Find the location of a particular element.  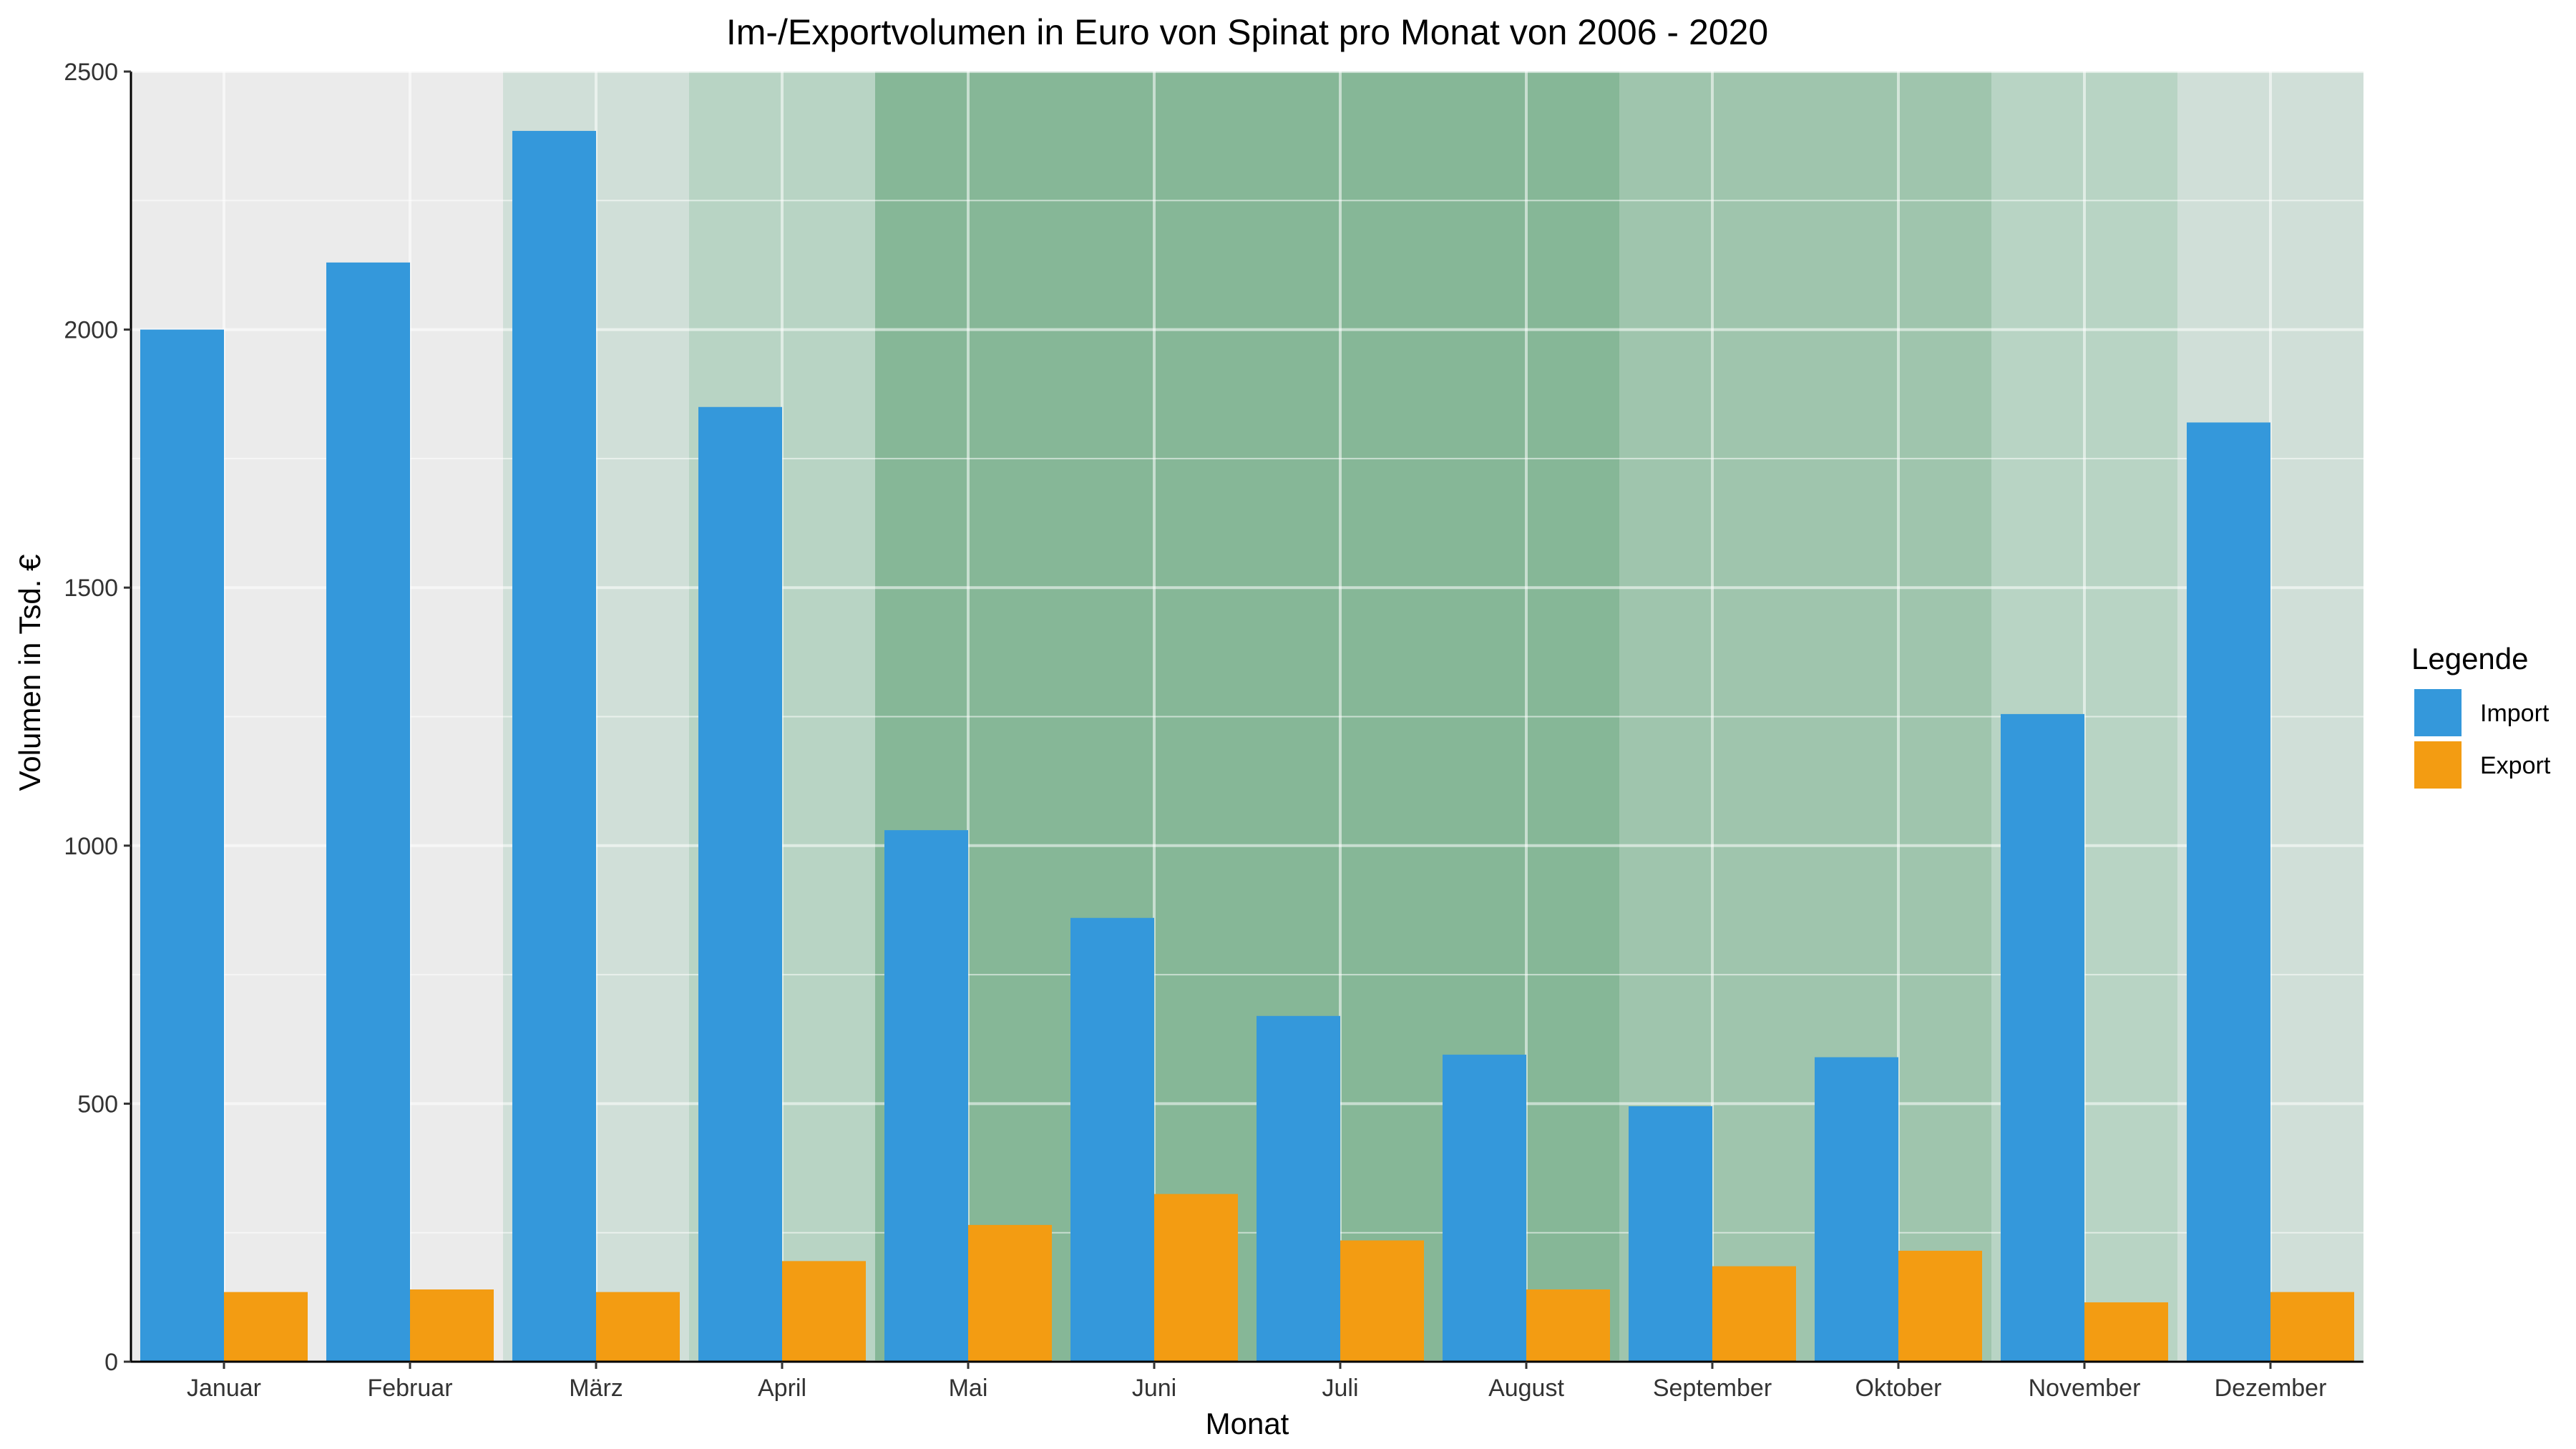

bar-export-september is located at coordinates (1754, 1314).